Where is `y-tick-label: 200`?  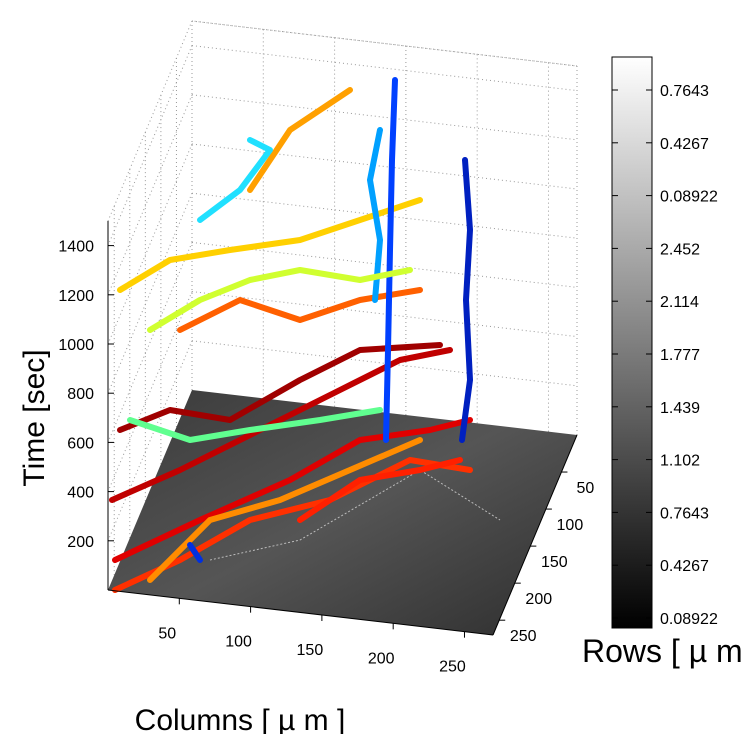 y-tick-label: 200 is located at coordinates (538, 599).